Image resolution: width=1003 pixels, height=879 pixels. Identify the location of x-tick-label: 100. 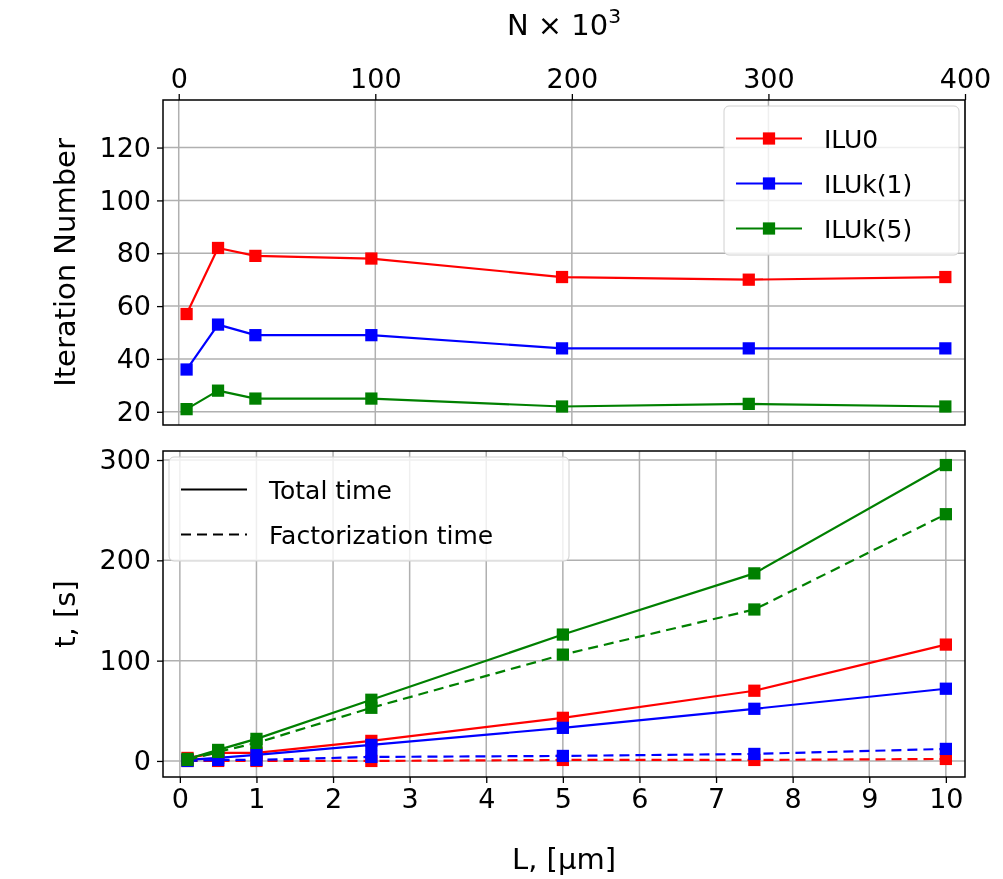
(376, 78).